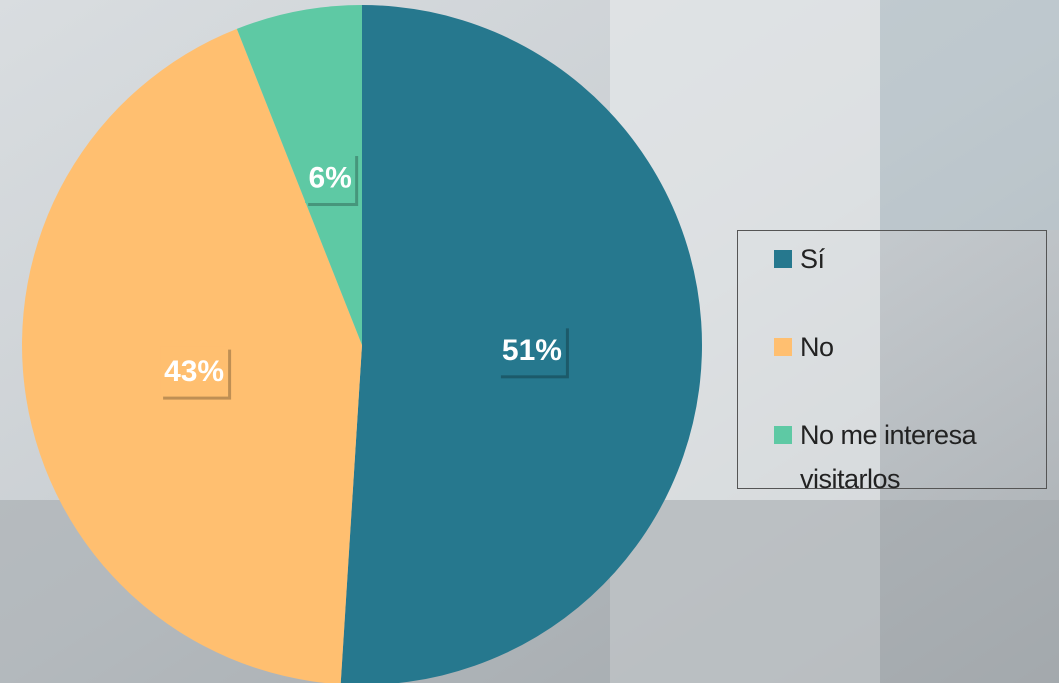 The width and height of the screenshot is (1059, 683). I want to click on legend-item: No, so click(889, 347).